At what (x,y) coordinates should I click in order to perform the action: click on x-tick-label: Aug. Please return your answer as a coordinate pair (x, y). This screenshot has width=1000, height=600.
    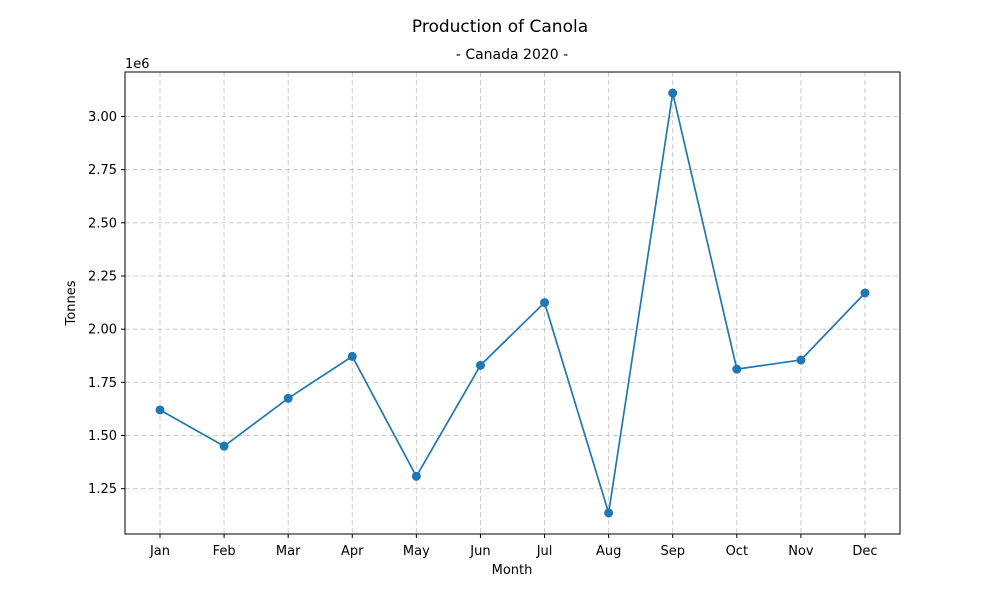
    Looking at the image, I should click on (608, 551).